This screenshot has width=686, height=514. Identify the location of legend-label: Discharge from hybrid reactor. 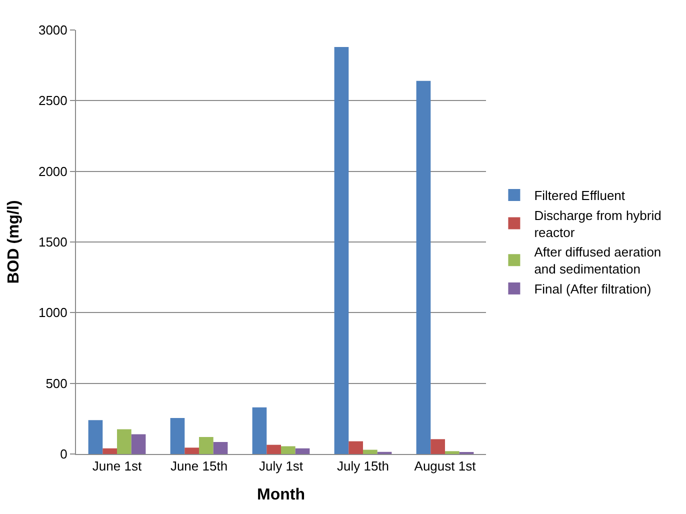
(598, 224).